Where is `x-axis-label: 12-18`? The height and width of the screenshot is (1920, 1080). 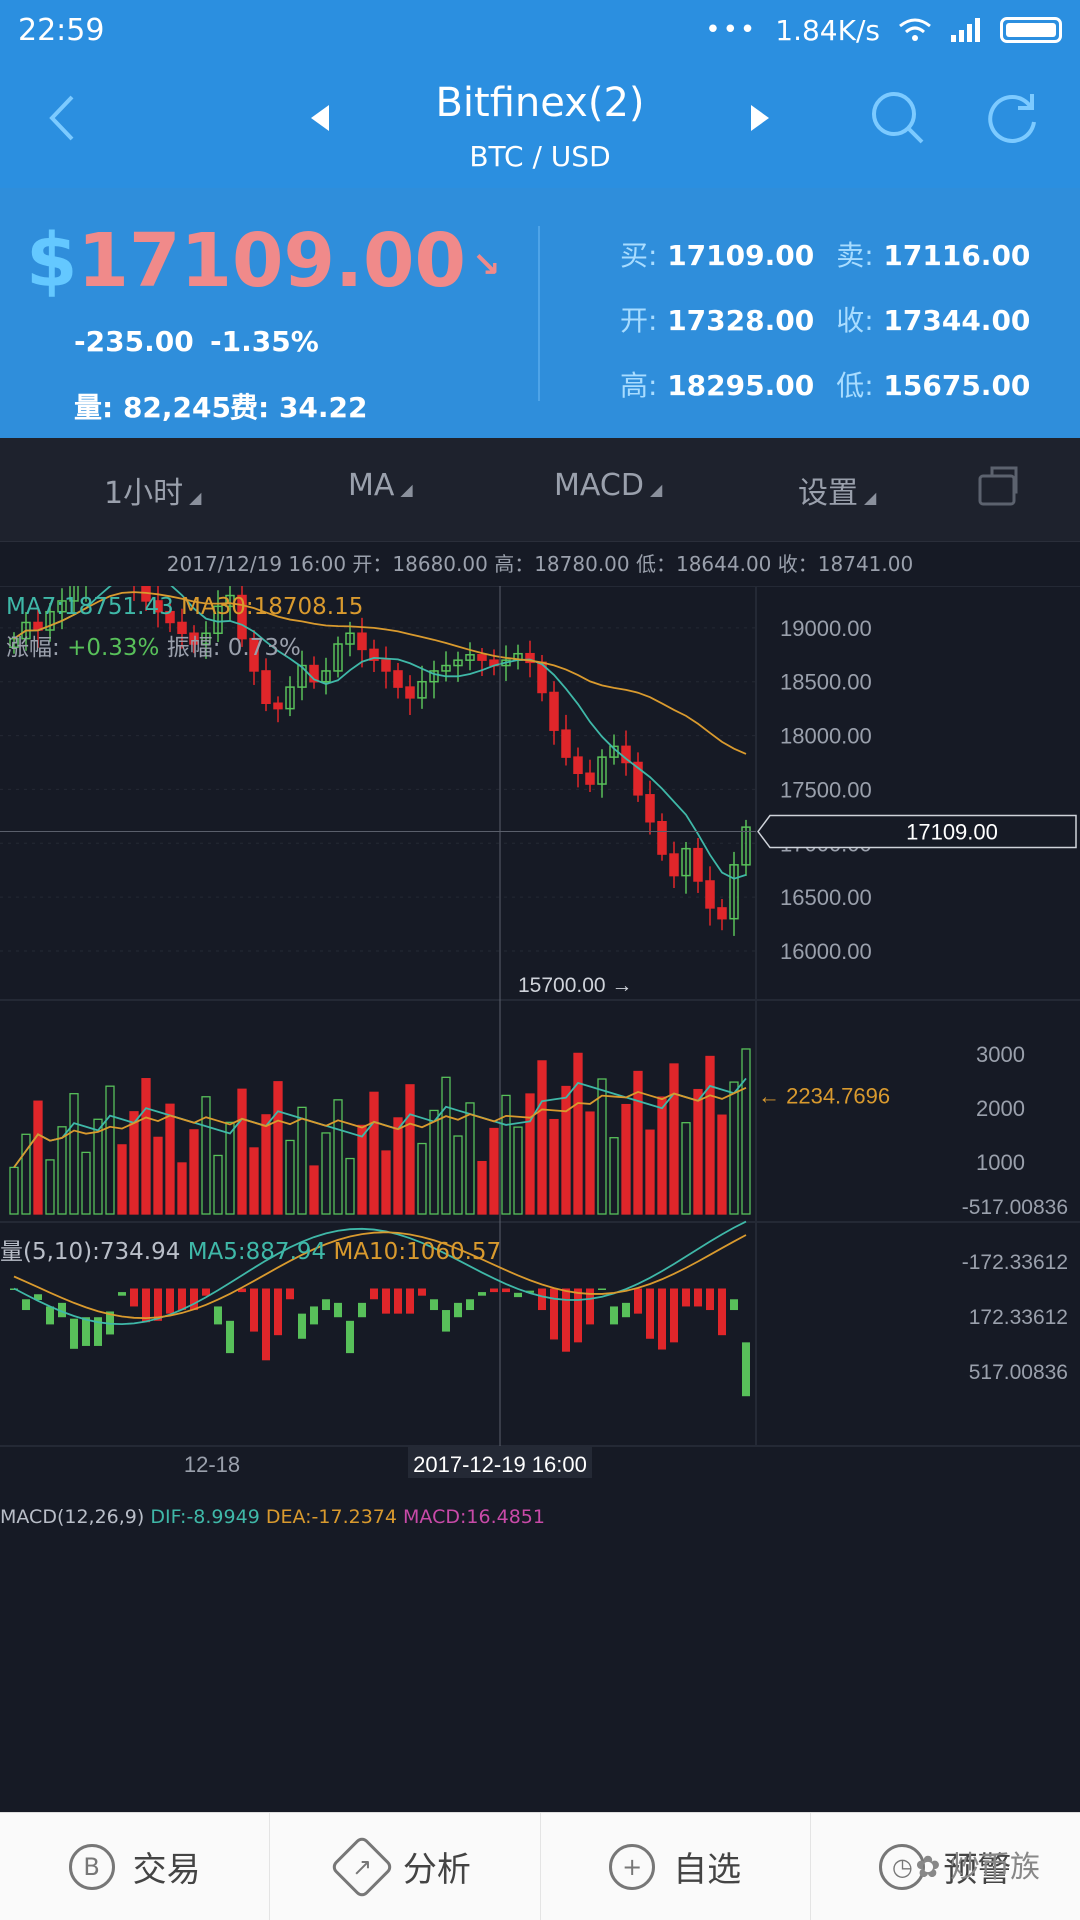
x-axis-label: 12-18 is located at coordinates (212, 1464).